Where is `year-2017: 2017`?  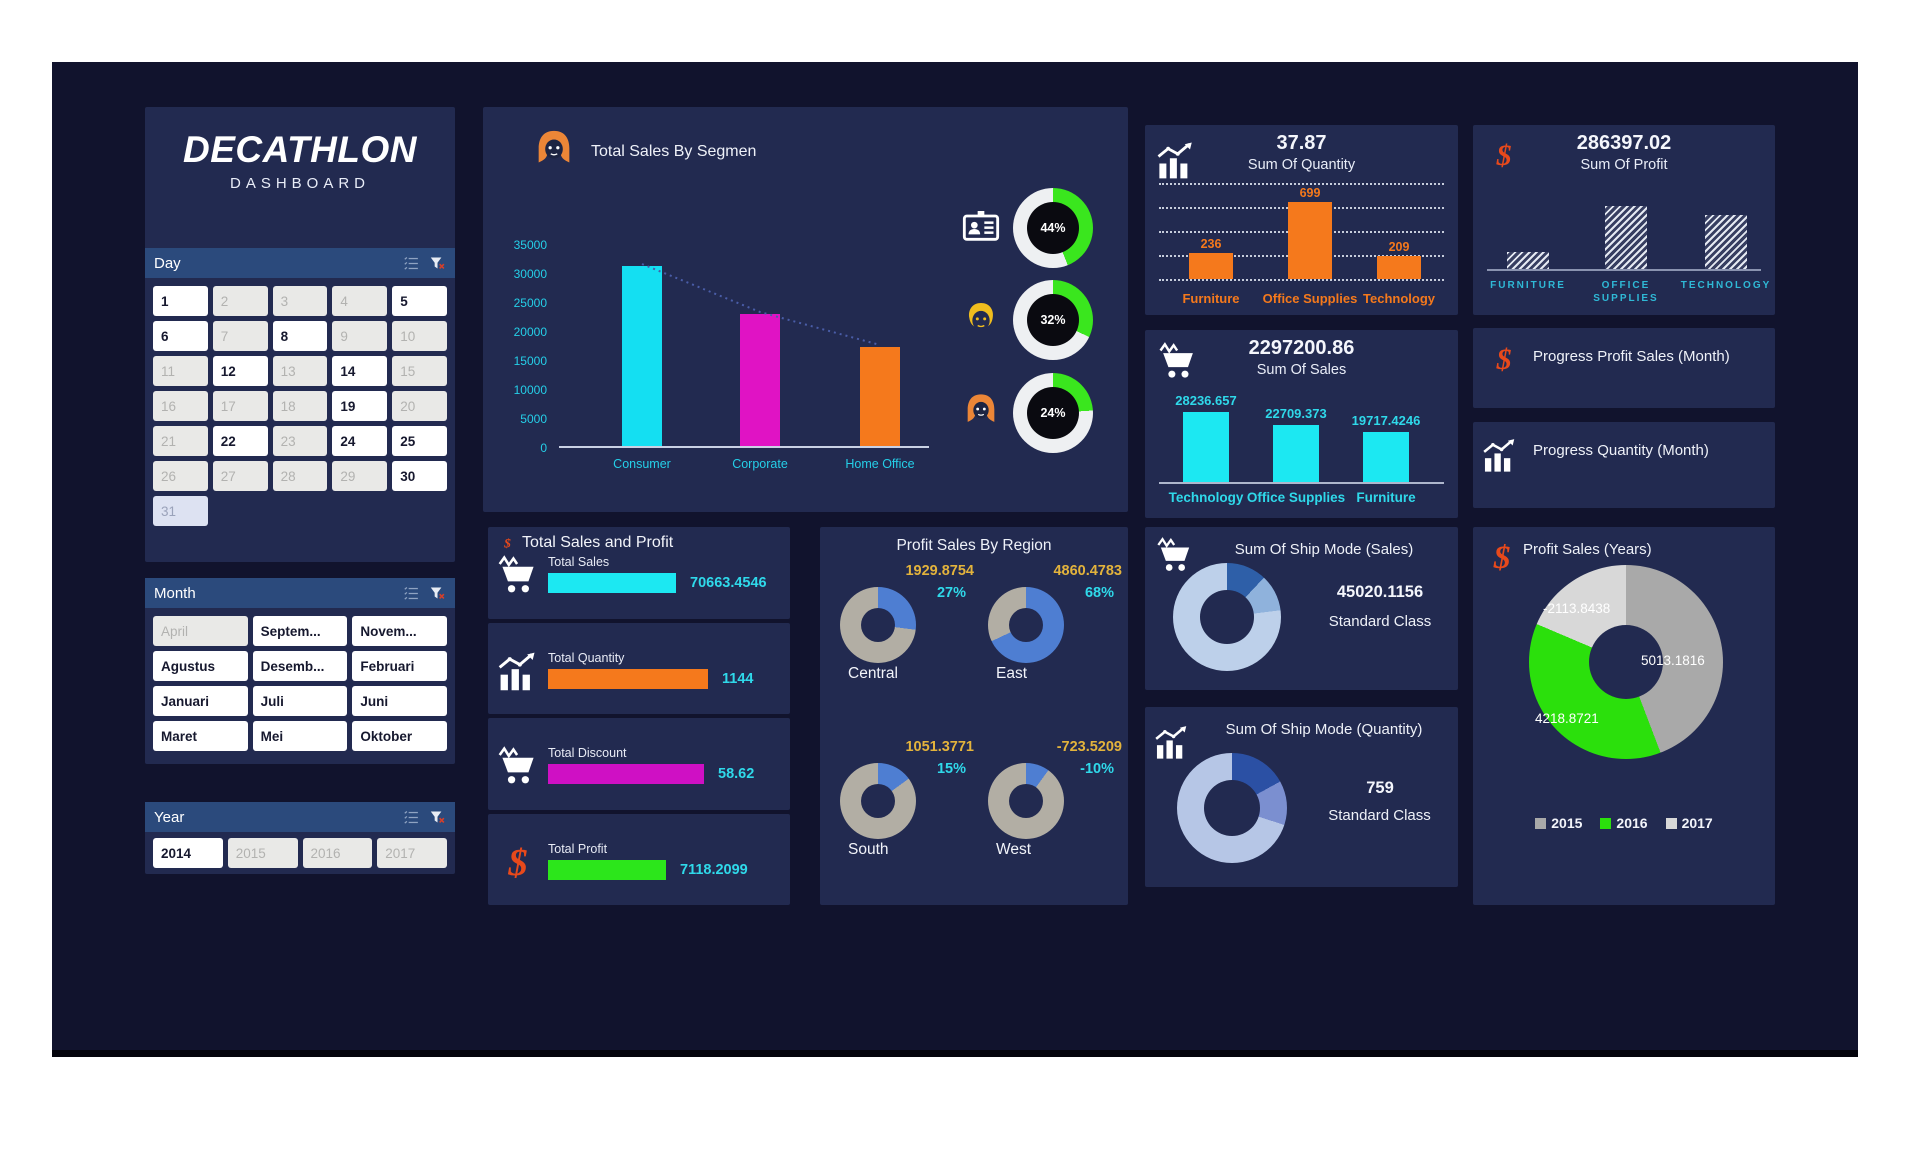
year-2017: 2017 is located at coordinates (412, 853).